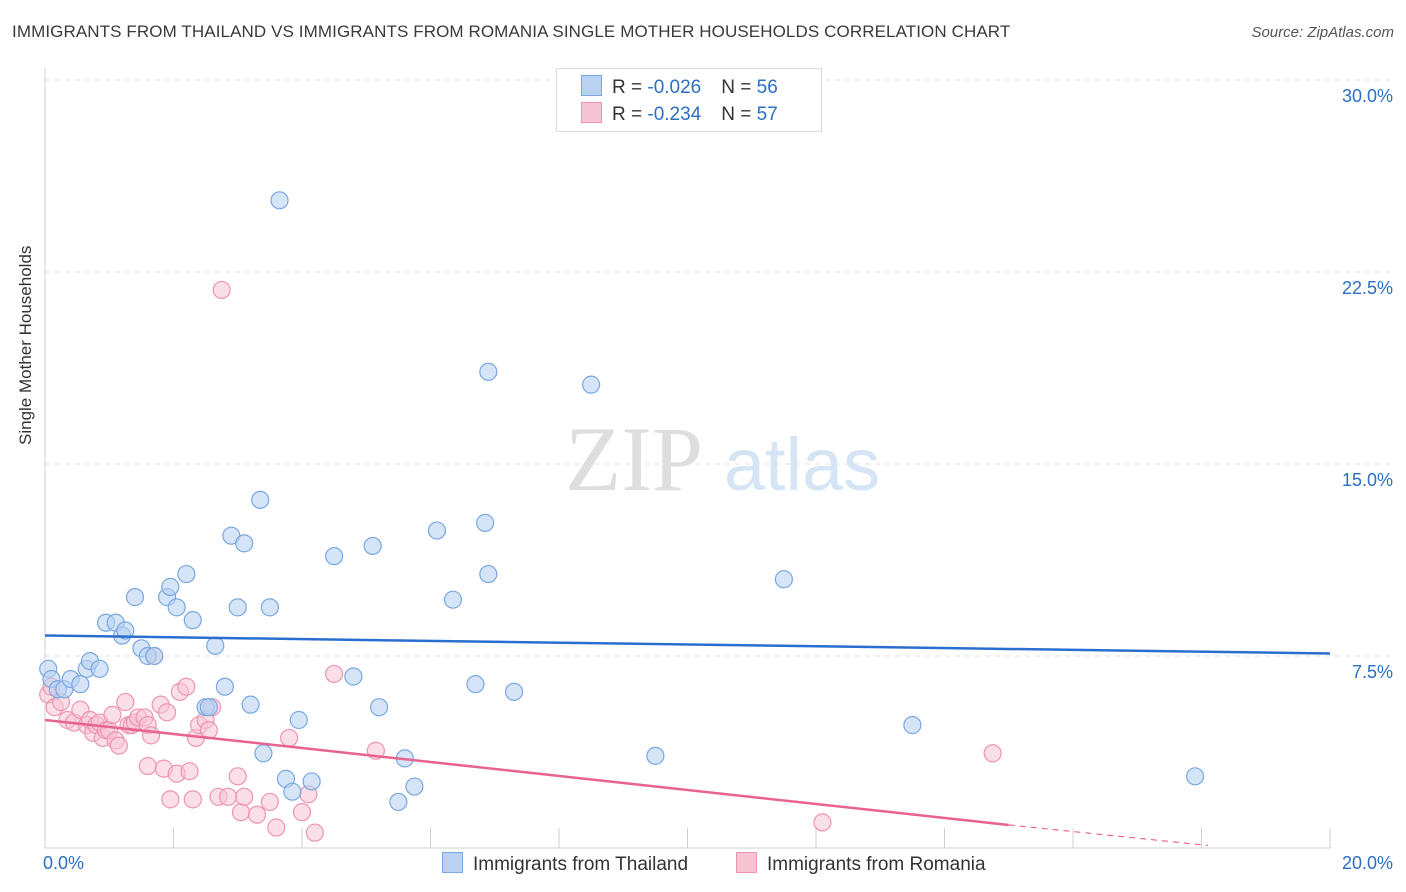 This screenshot has height=892, width=1406. I want to click on y-tick-label: 15.0%, so click(1367, 480).